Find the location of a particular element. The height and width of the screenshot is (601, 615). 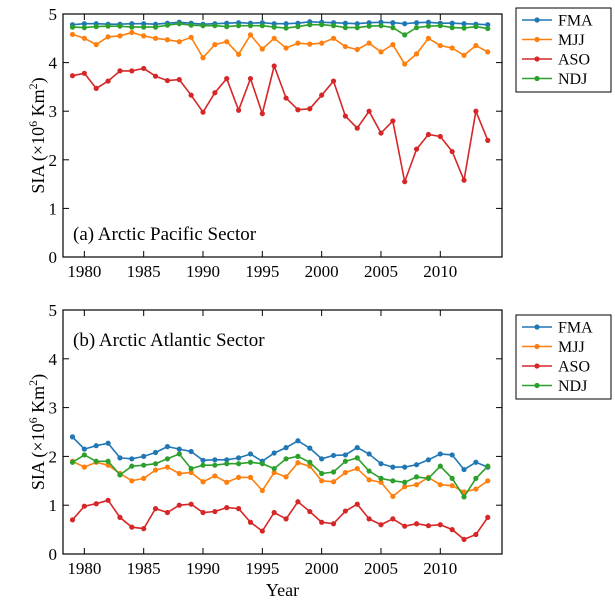

x-tick-label: 1980 is located at coordinates (84, 568).